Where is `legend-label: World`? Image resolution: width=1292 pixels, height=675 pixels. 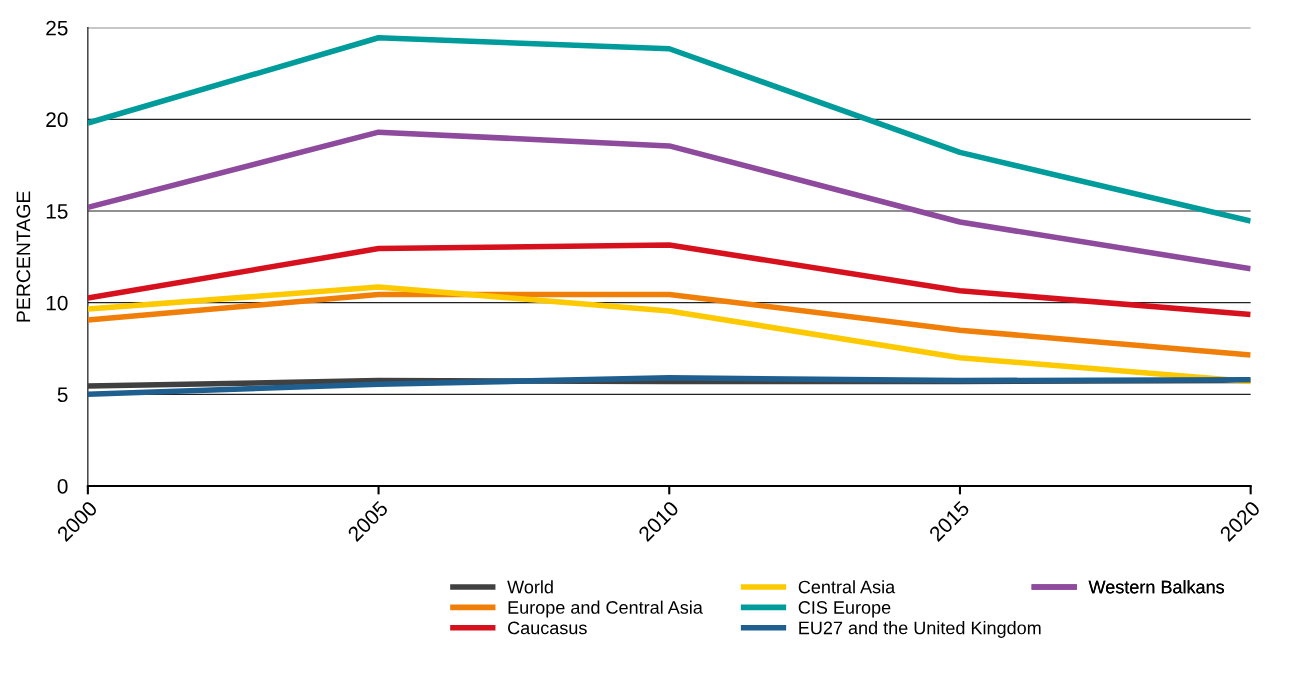
legend-label: World is located at coordinates (530, 587).